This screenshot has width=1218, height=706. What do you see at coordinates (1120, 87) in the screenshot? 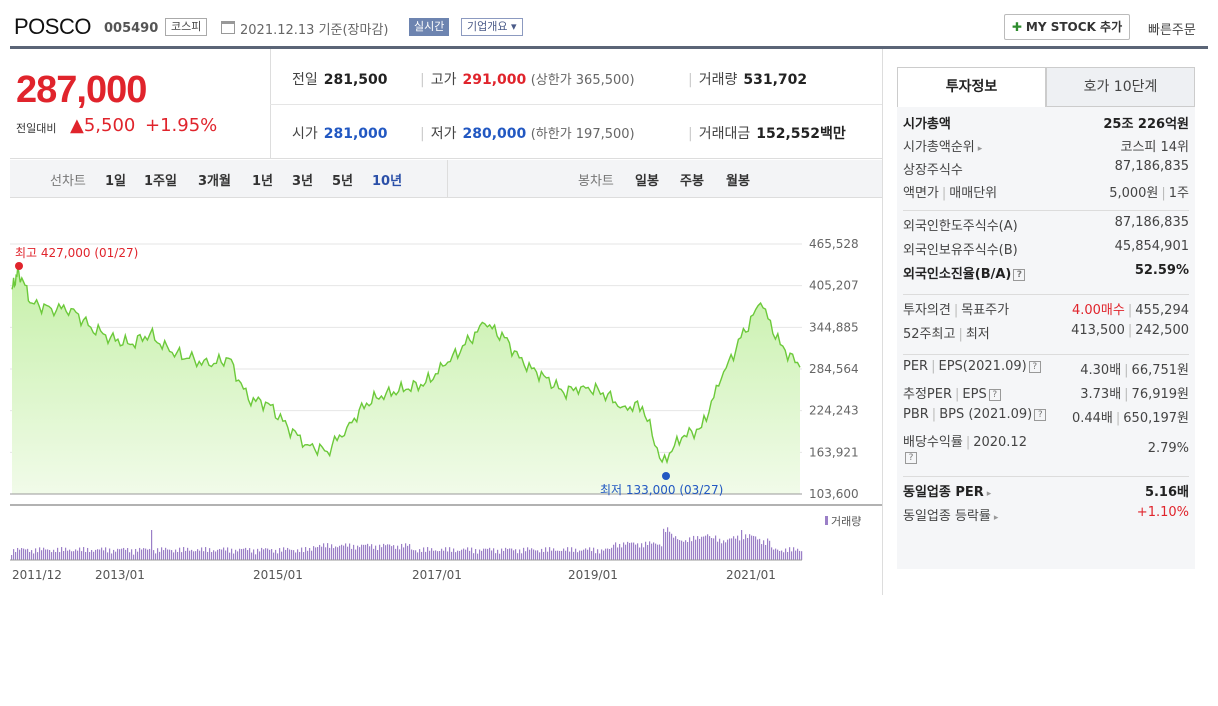
I see `tab-order-book: 호가 10단계` at bounding box center [1120, 87].